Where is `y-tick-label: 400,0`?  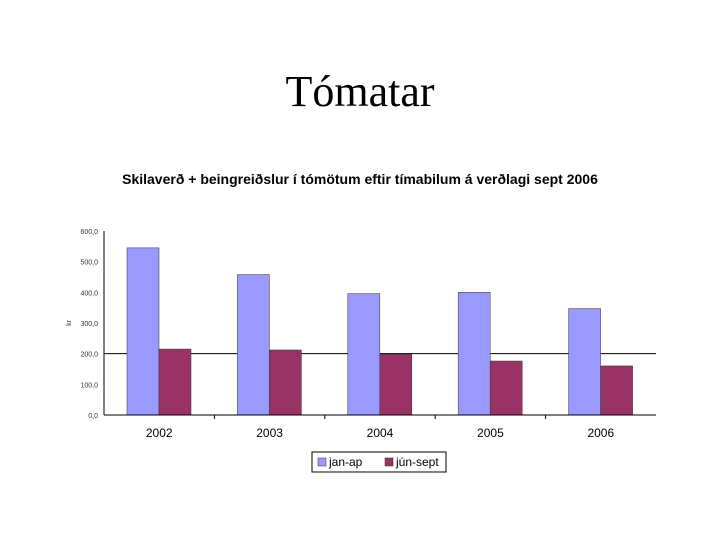 y-tick-label: 400,0 is located at coordinates (89, 293).